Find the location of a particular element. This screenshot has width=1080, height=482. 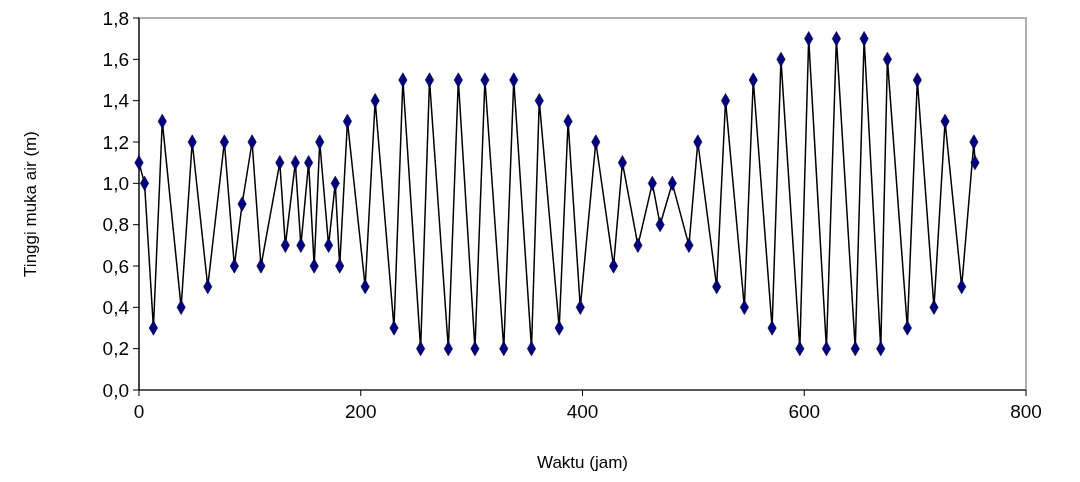

x-tick-label: 0 is located at coordinates (139, 411).